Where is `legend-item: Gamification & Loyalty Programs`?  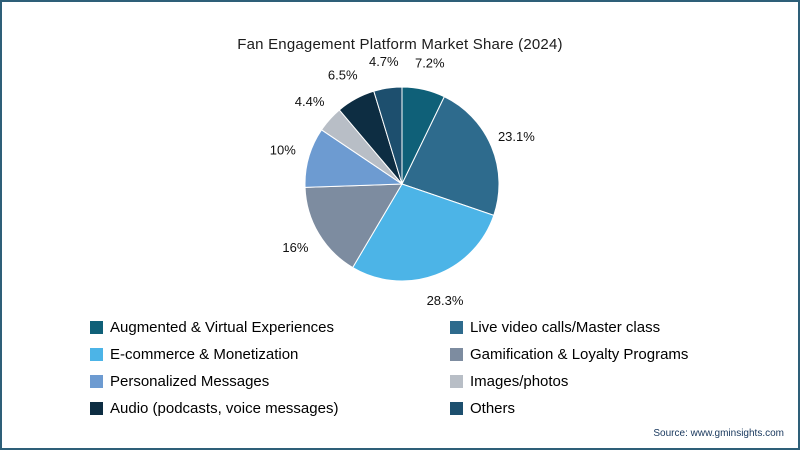 legend-item: Gamification & Loyalty Programs is located at coordinates (610, 354).